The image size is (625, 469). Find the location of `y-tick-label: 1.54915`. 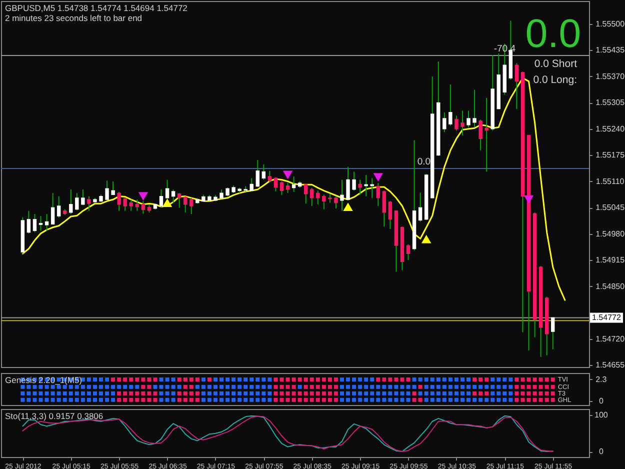

y-tick-label: 1.54915 is located at coordinates (610, 260).